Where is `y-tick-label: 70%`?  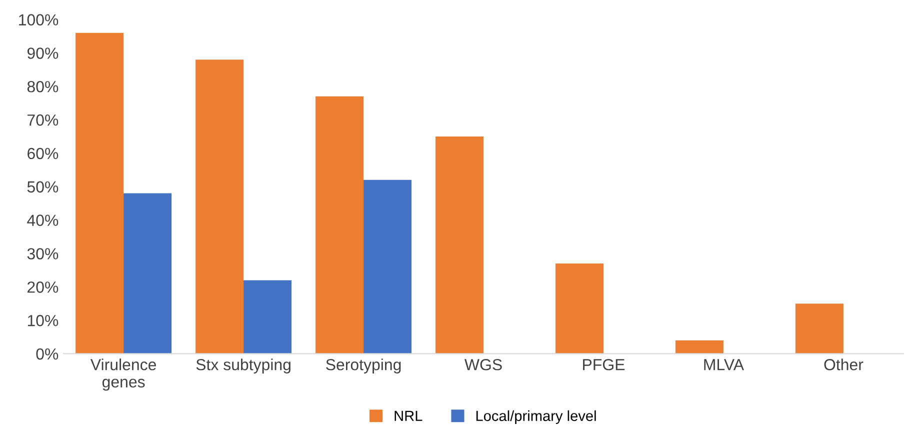 y-tick-label: 70% is located at coordinates (43, 120).